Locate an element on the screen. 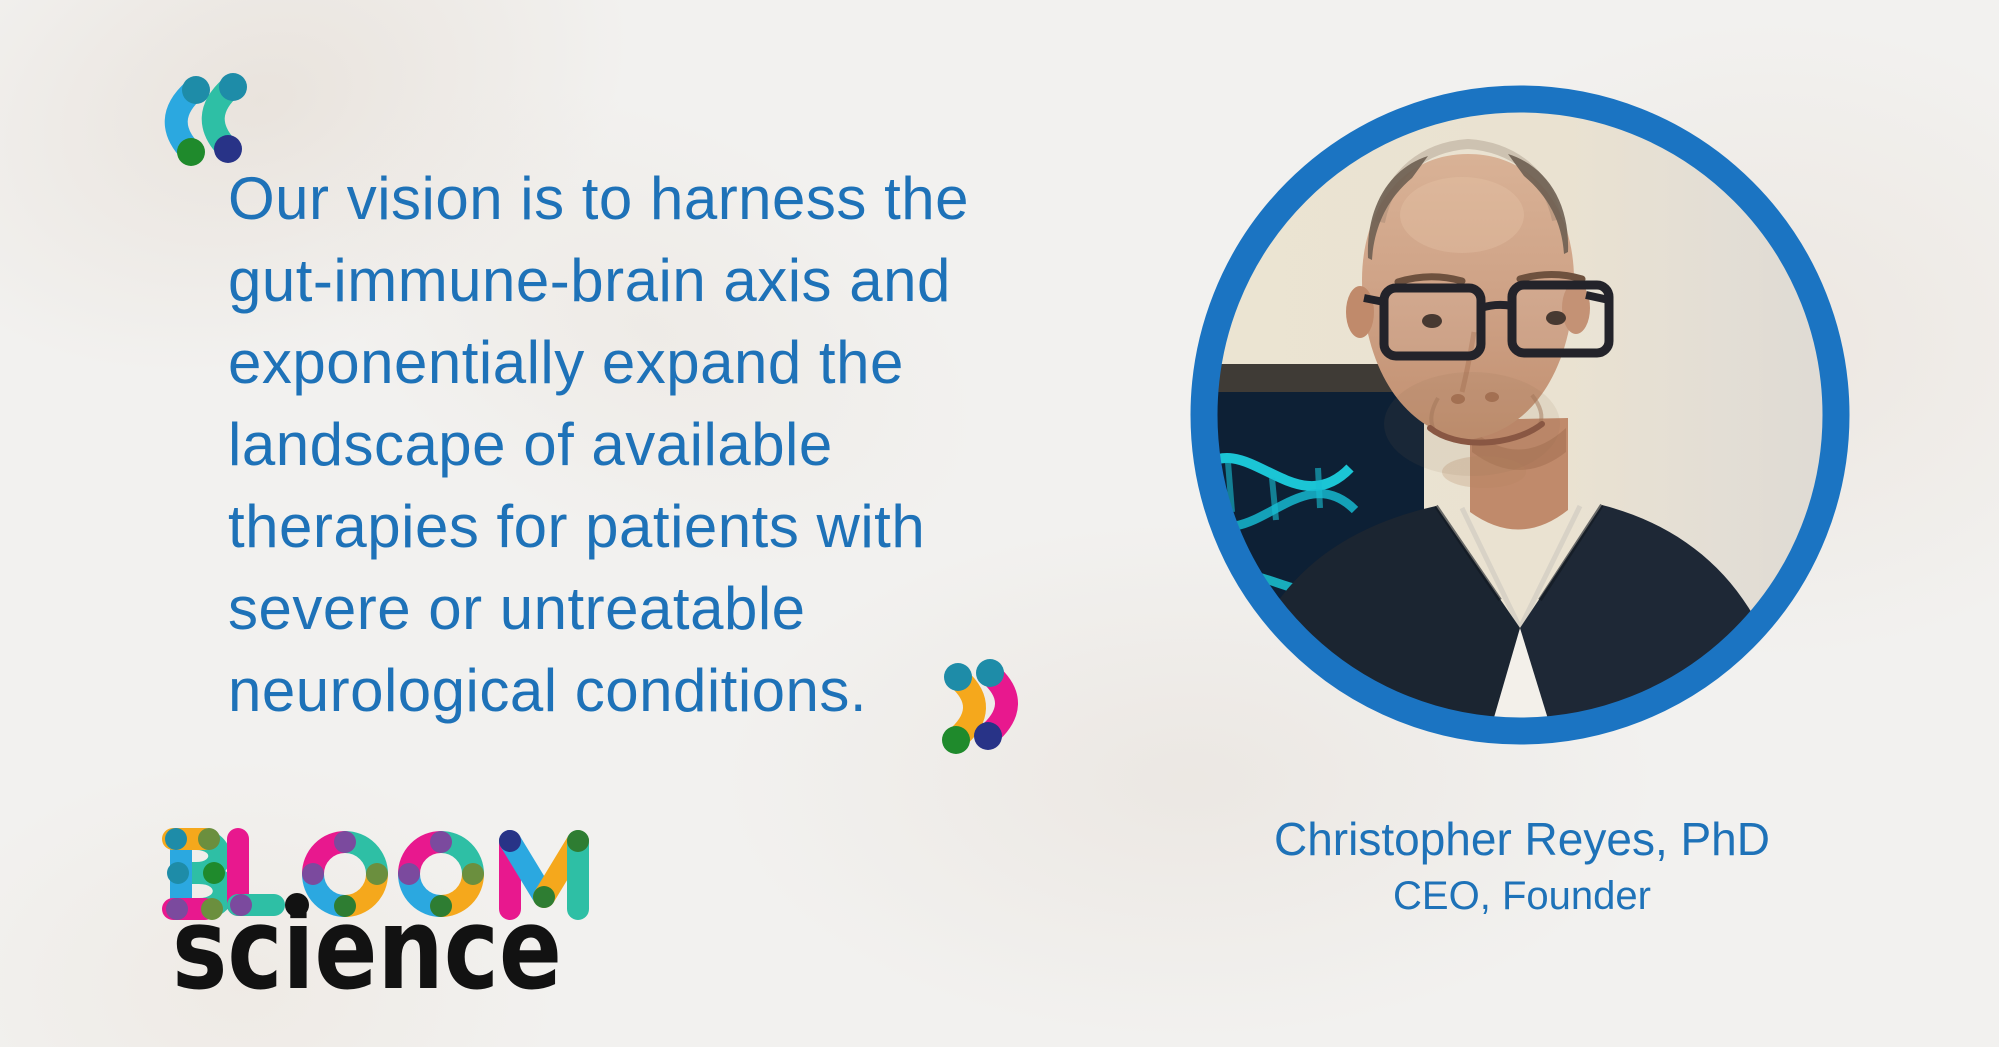 This screenshot has width=1999, height=1047. logo-letter-o2 is located at coordinates (441, 874).